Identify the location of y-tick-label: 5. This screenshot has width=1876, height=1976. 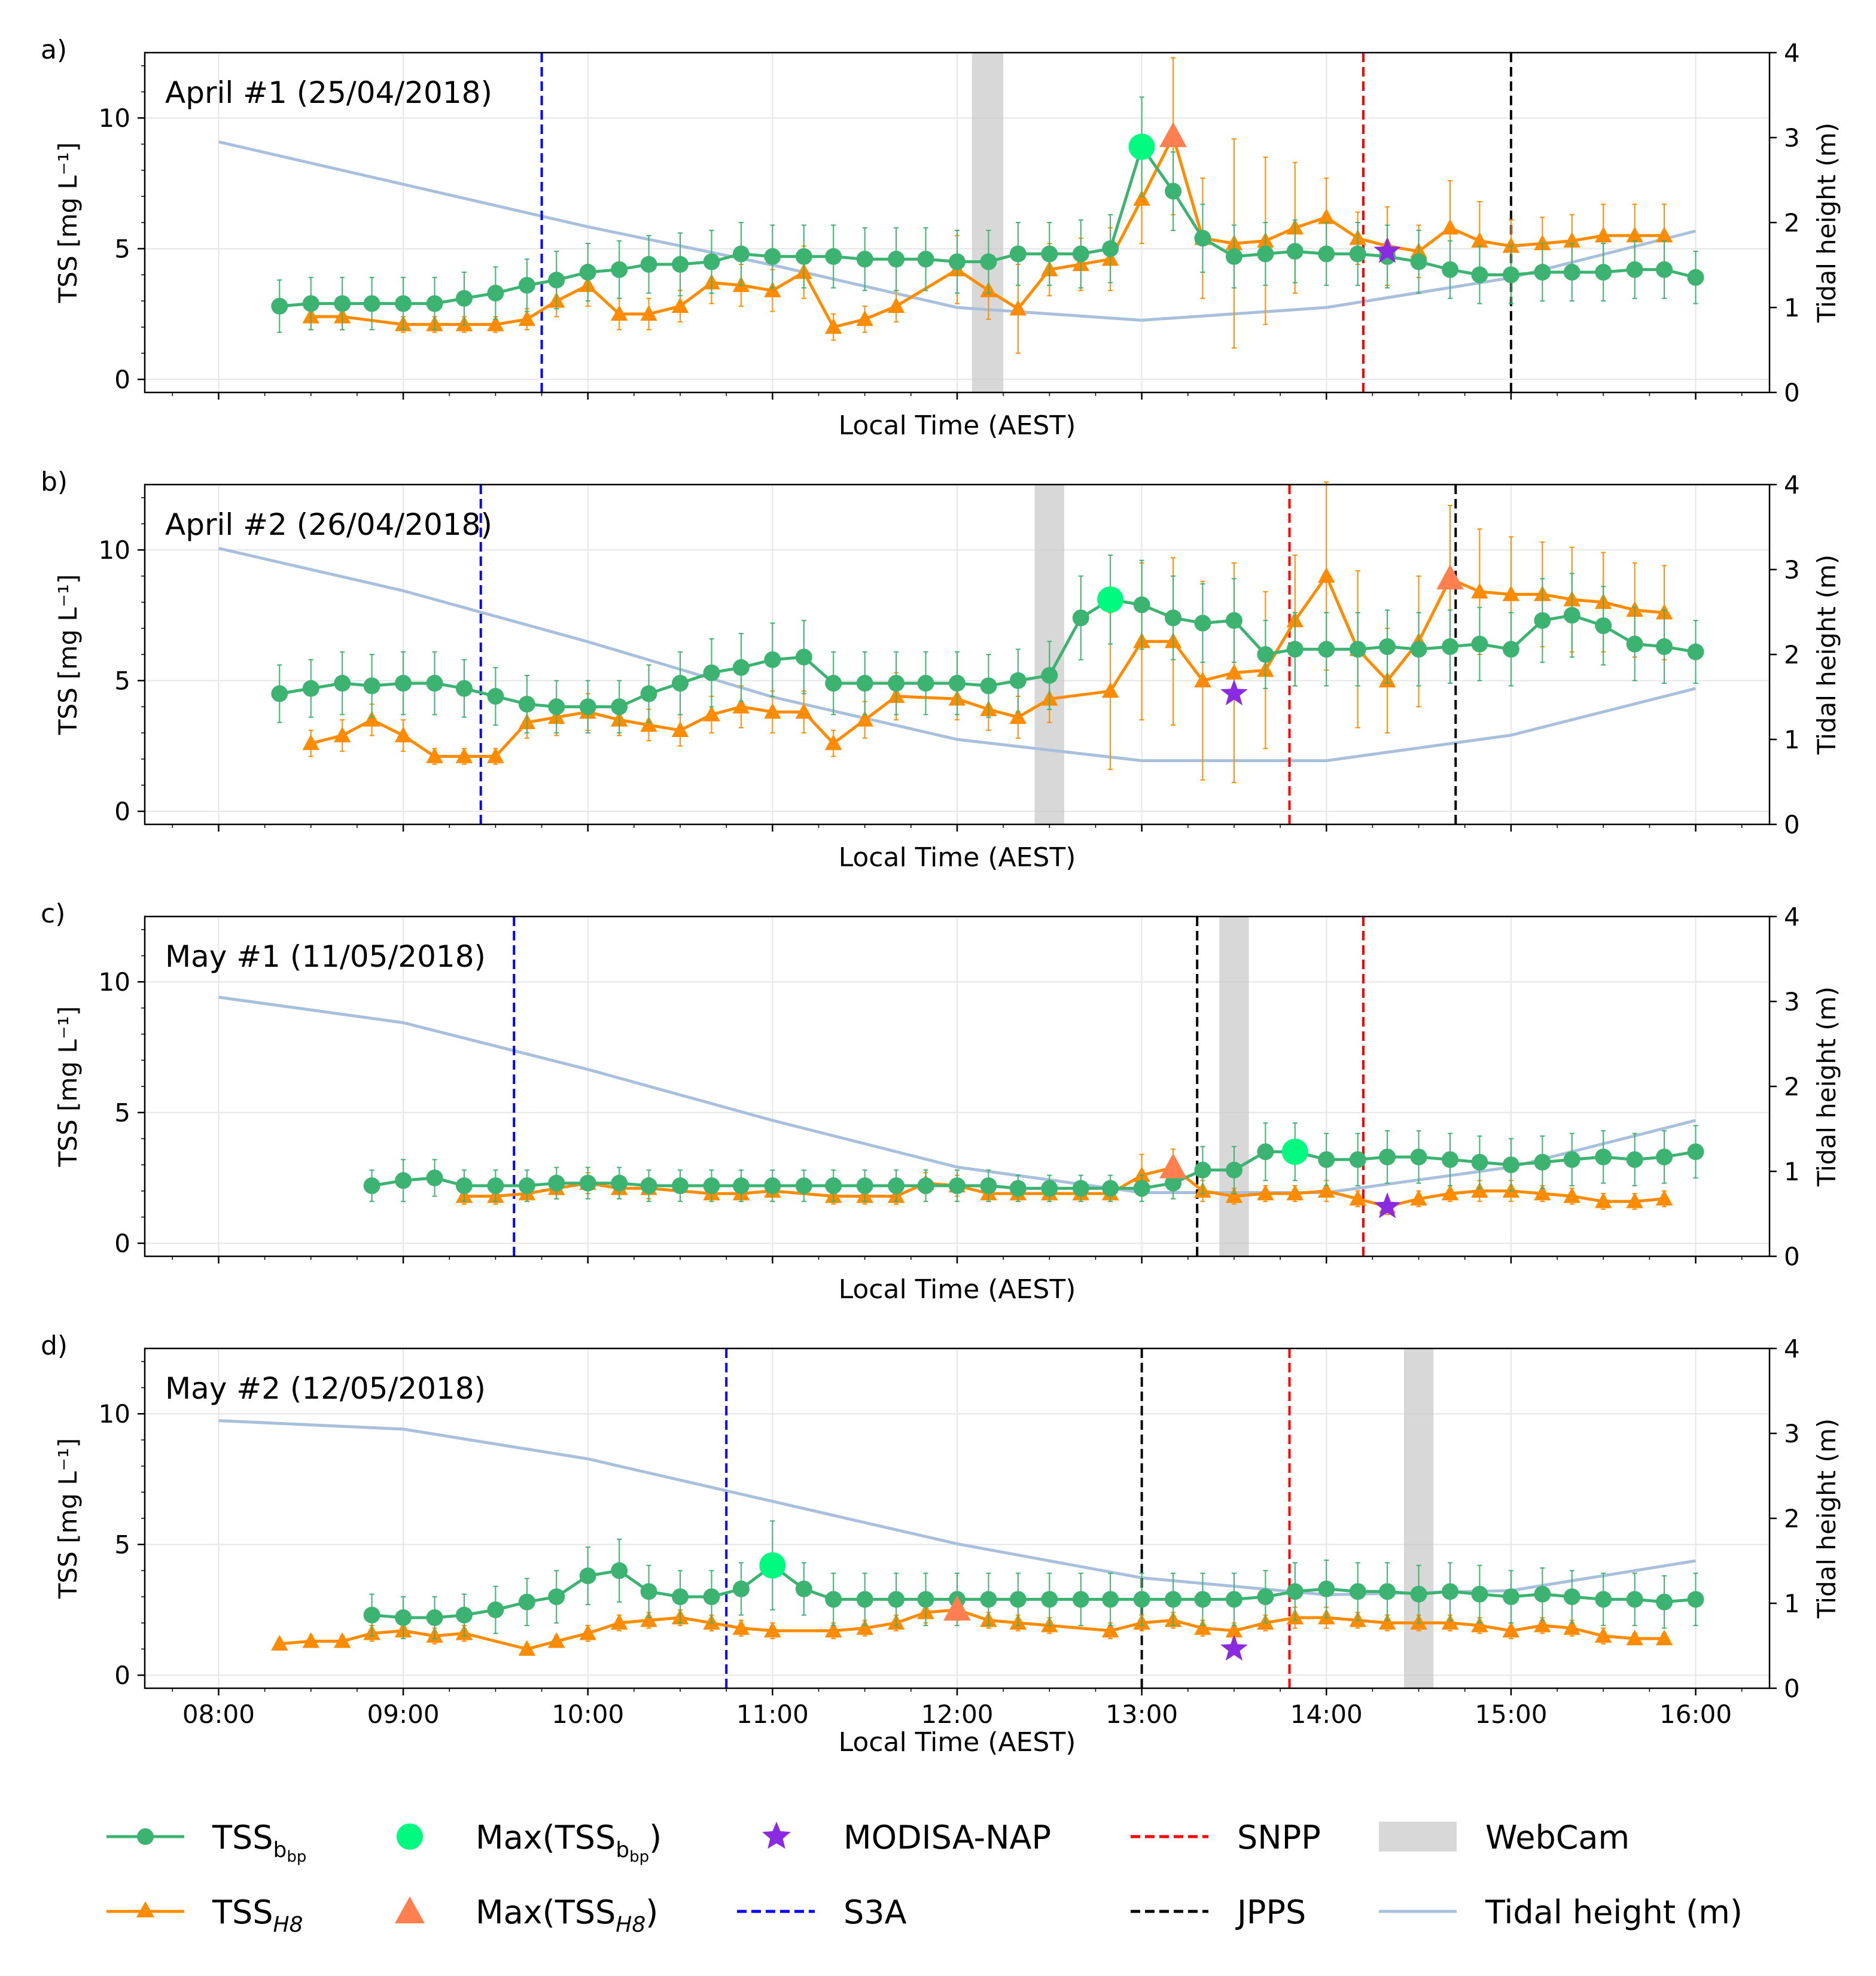
(122, 681).